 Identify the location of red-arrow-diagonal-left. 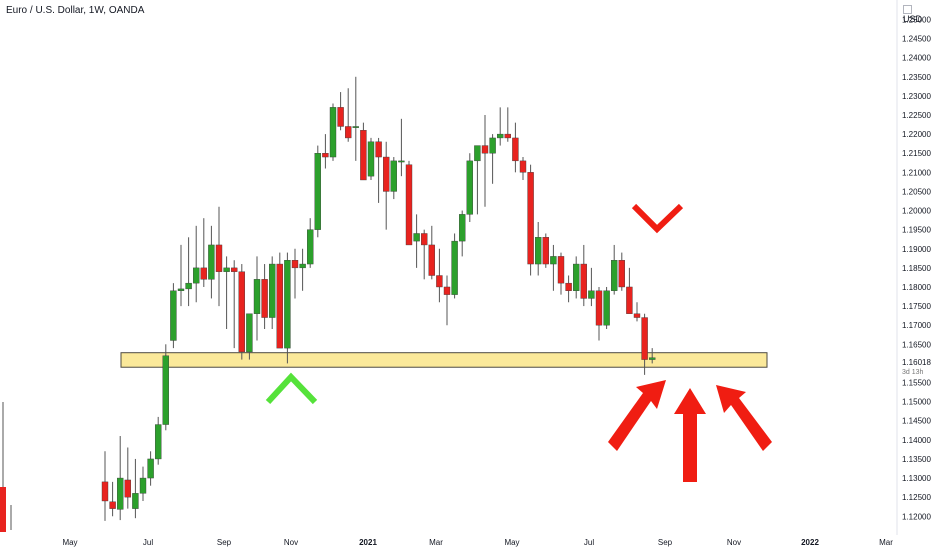
(637, 415).